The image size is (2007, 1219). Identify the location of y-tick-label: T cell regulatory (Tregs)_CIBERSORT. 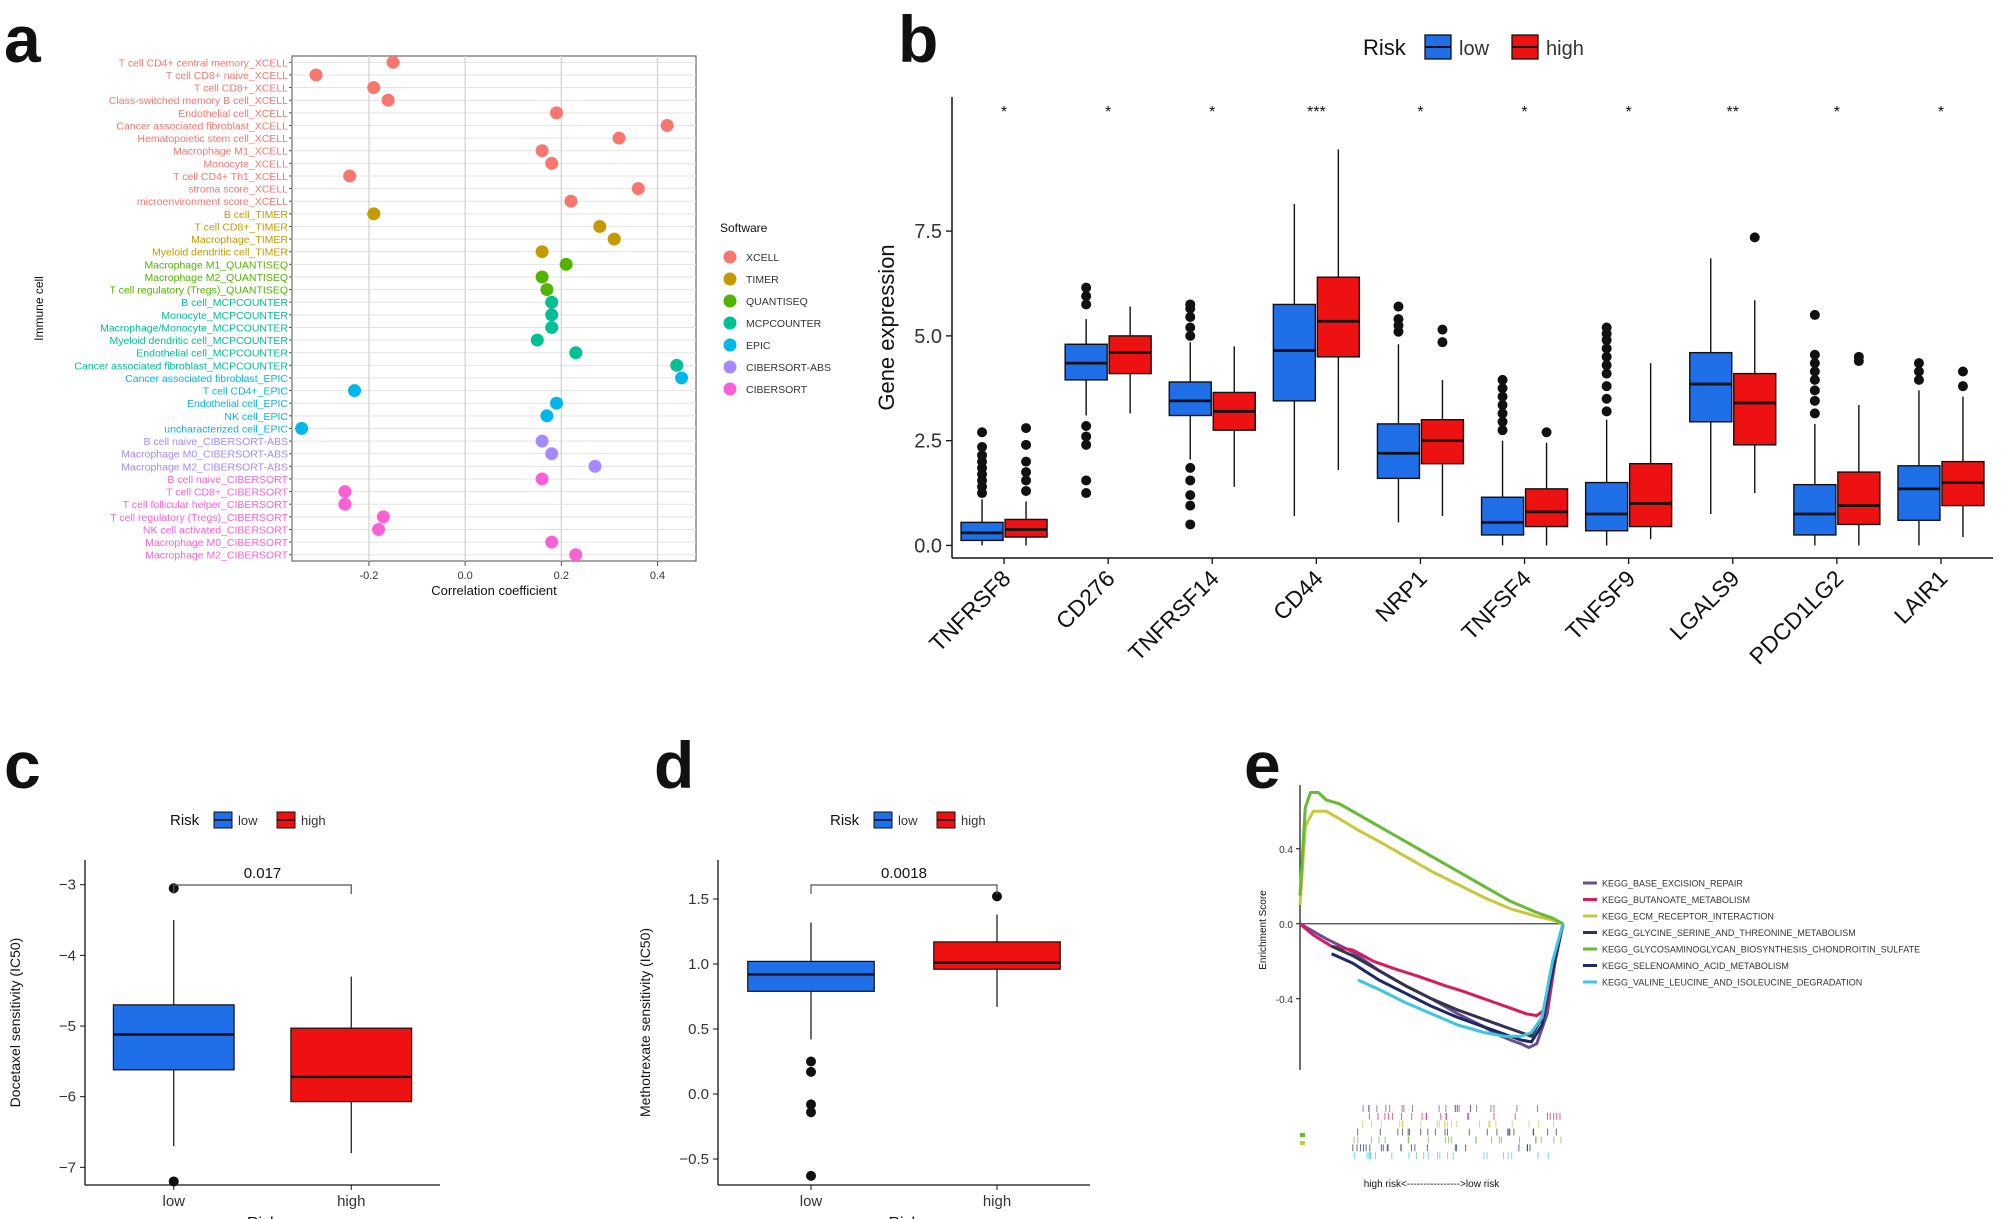
(199, 518).